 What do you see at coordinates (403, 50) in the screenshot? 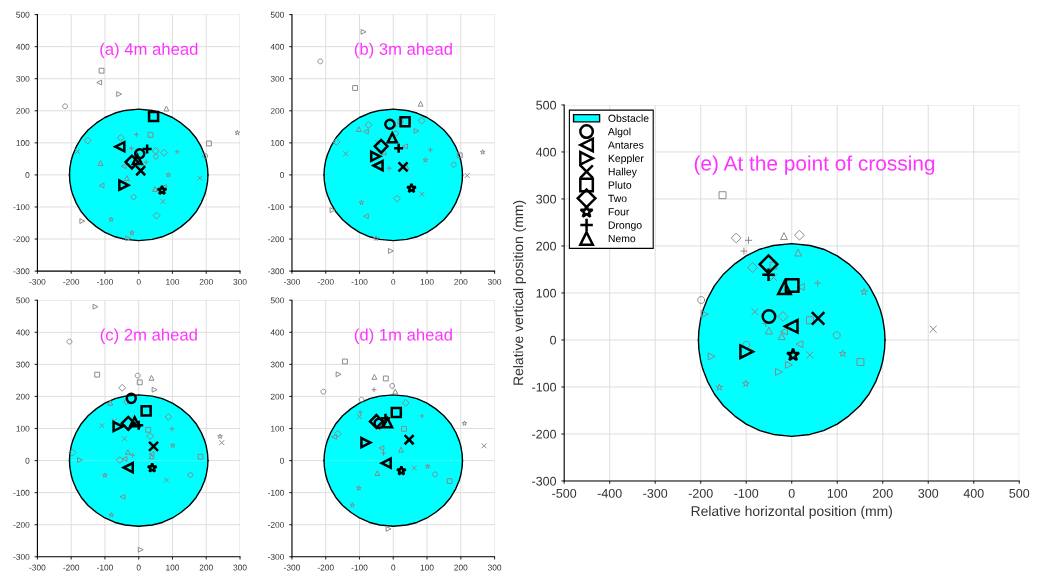
I see `text: (b) 3m ahead` at bounding box center [403, 50].